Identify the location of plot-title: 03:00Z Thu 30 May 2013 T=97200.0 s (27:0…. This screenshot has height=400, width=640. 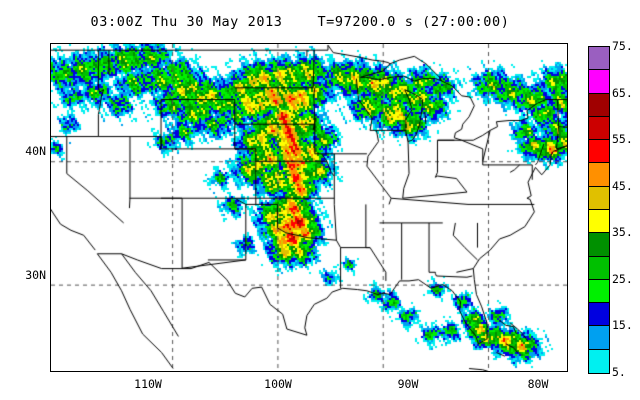
(300, 22).